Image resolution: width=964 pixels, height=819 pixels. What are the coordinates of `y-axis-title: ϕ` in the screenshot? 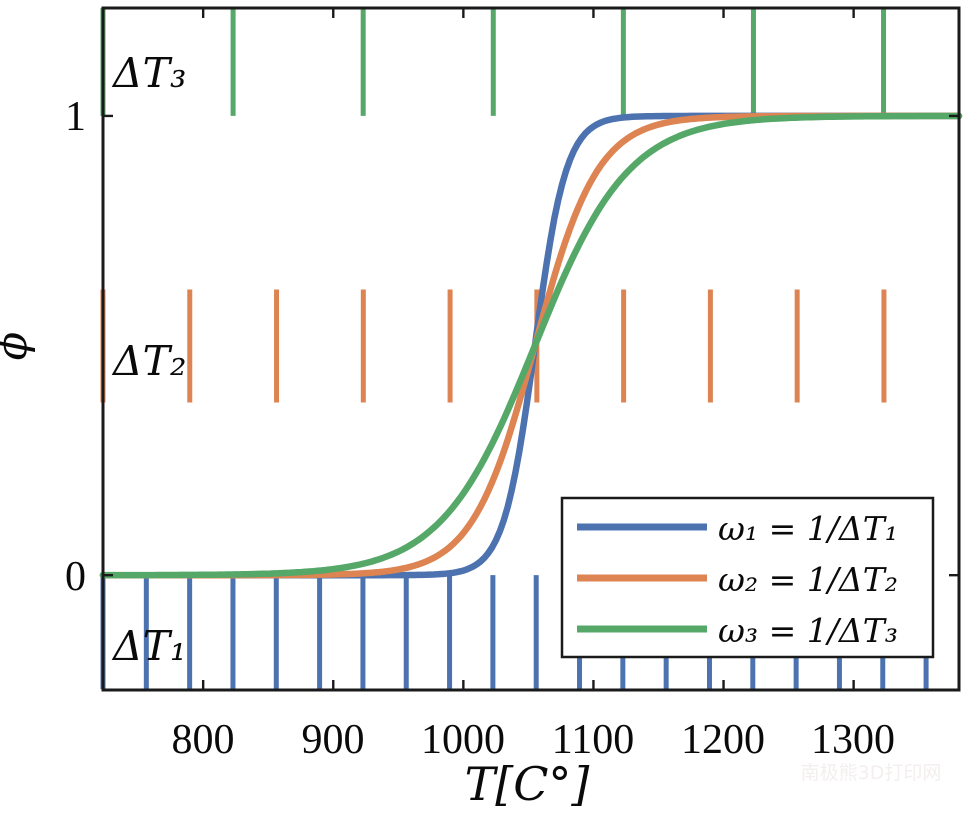 It's located at (18, 346).